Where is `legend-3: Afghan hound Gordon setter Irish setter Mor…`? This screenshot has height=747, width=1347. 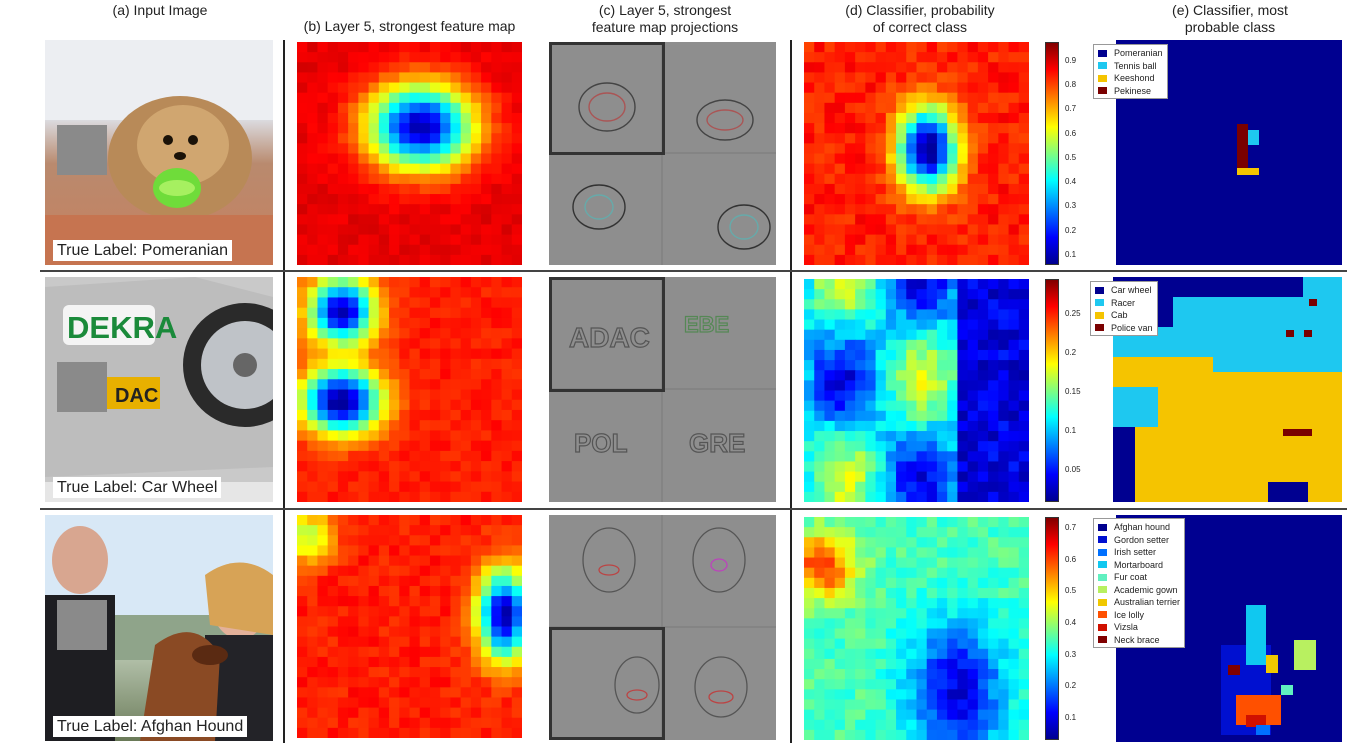 legend-3: Afghan hound Gordon setter Irish setter Mor… is located at coordinates (1139, 583).